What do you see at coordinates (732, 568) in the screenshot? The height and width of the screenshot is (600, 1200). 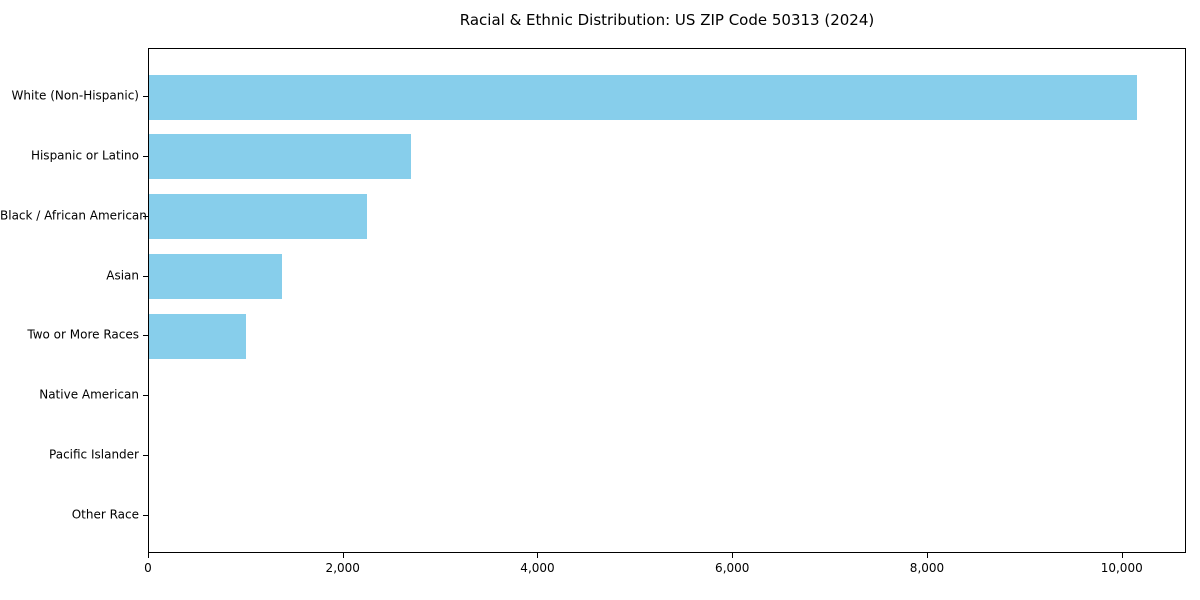 I see `x-tick-label-6000: 6,000` at bounding box center [732, 568].